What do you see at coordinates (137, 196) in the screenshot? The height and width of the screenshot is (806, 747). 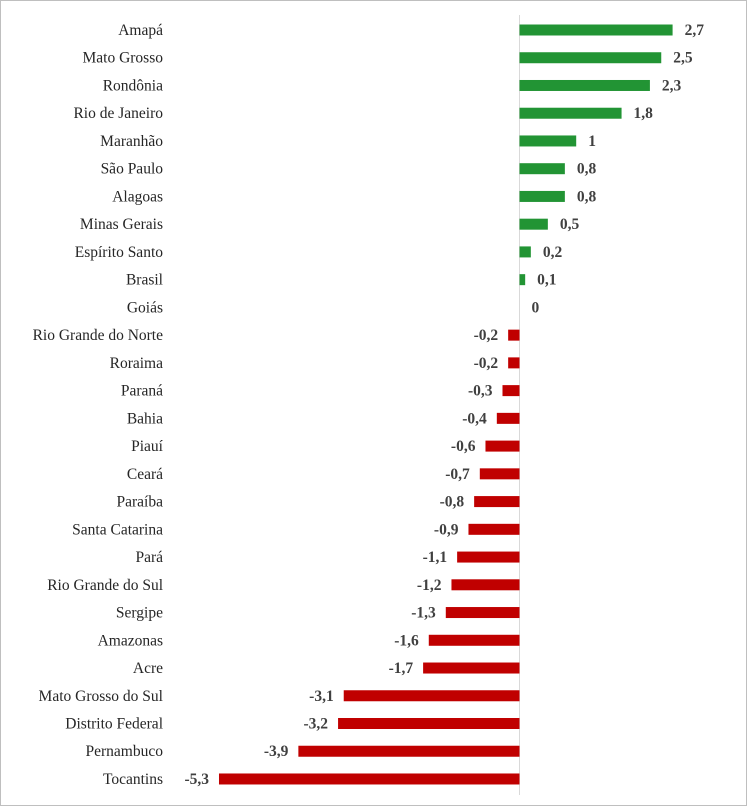 I see `category-label: Alagoas` at bounding box center [137, 196].